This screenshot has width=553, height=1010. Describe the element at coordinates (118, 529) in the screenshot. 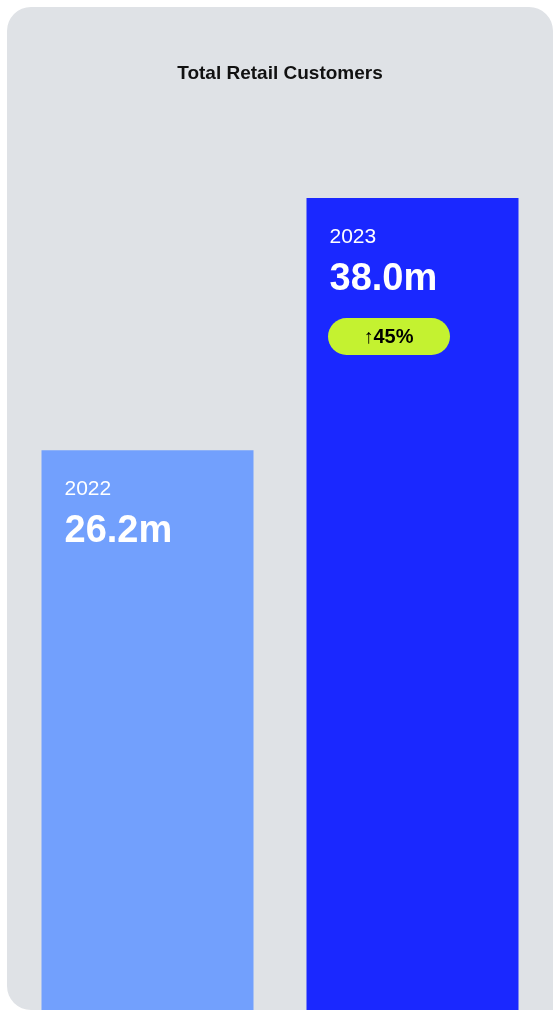

I see `data-label: 26.2m` at that location.